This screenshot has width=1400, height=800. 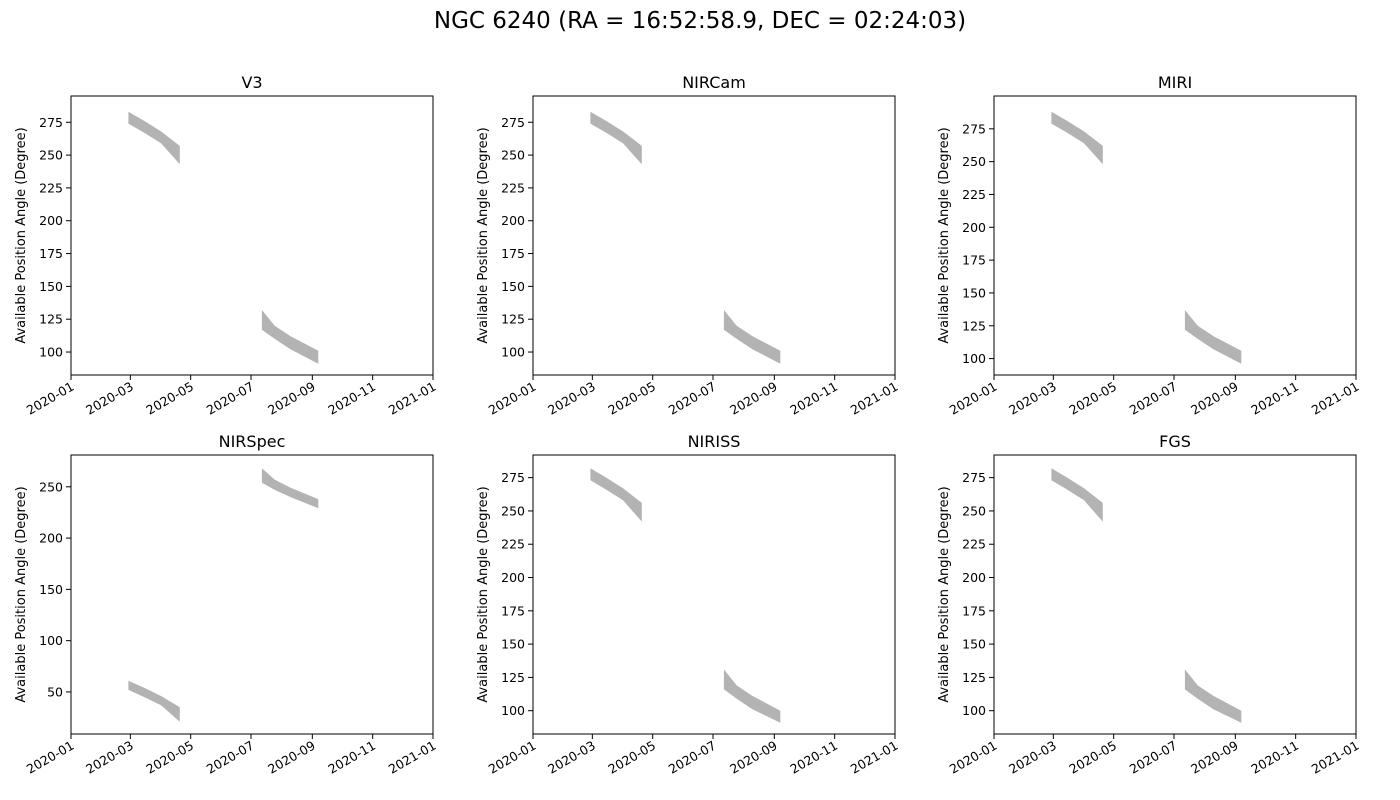 What do you see at coordinates (714, 441) in the screenshot?
I see `subplot-title: NIRISS` at bounding box center [714, 441].